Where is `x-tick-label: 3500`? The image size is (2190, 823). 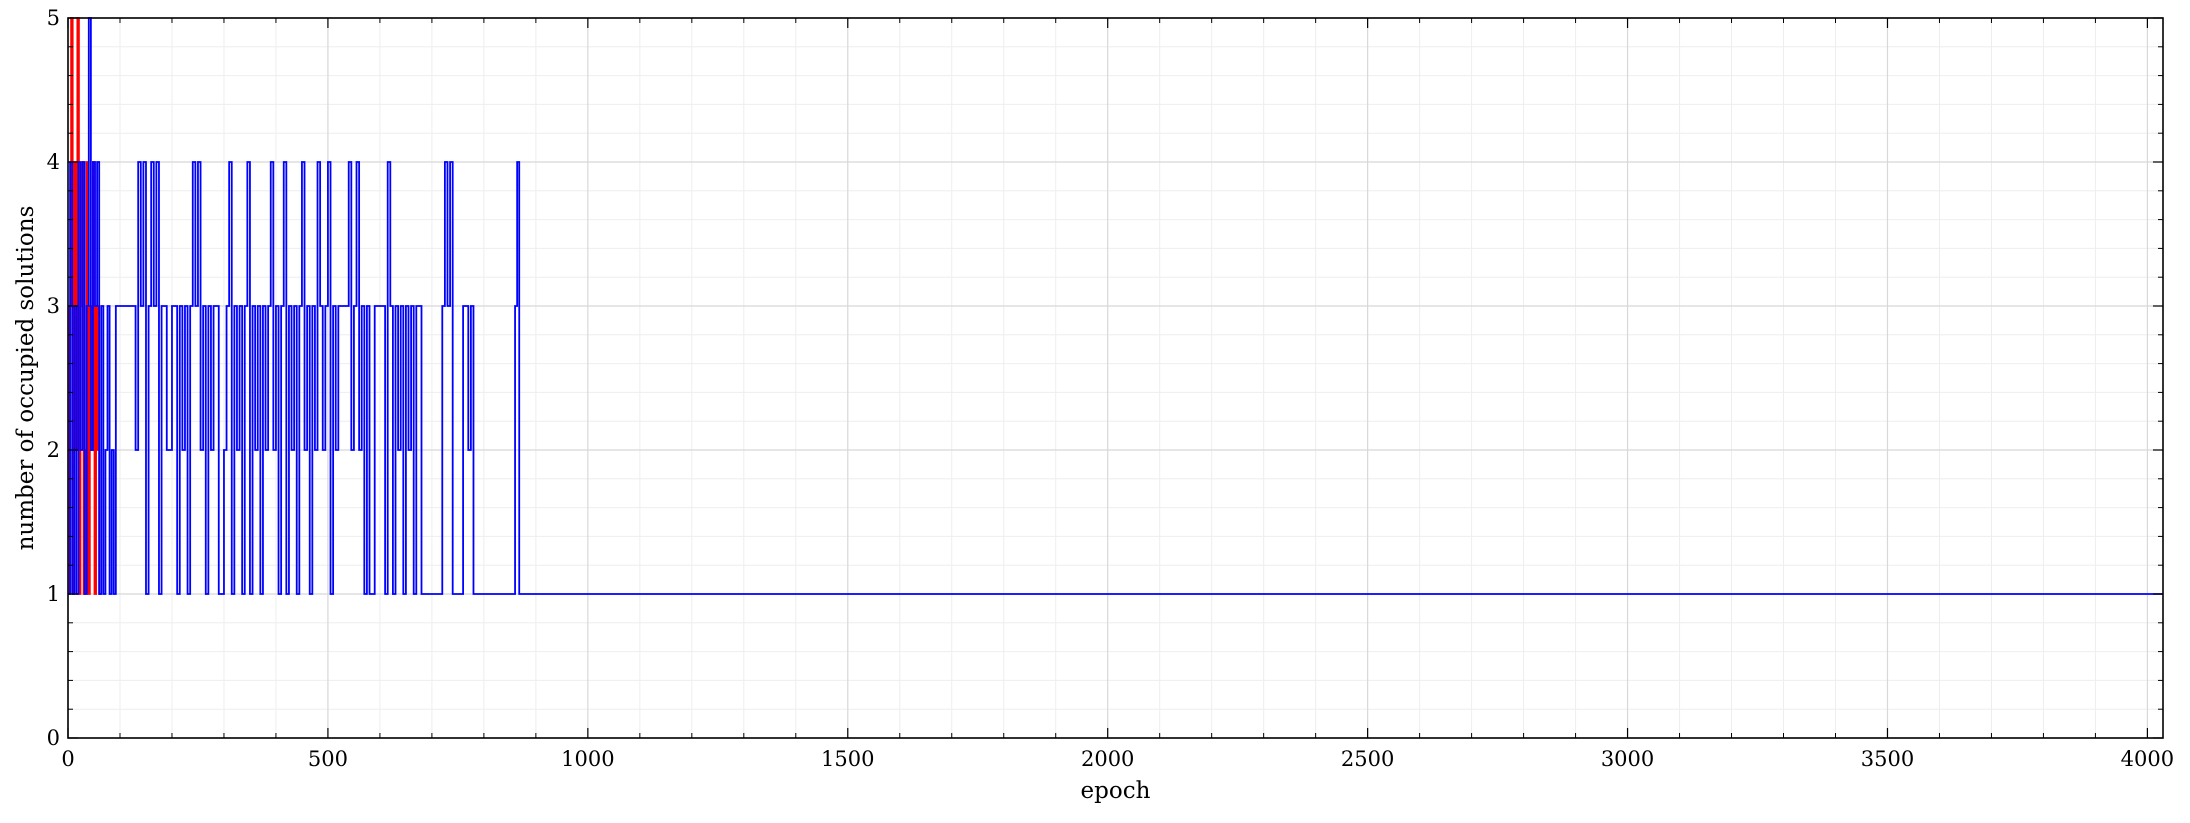 x-tick-label: 3500 is located at coordinates (1887, 759).